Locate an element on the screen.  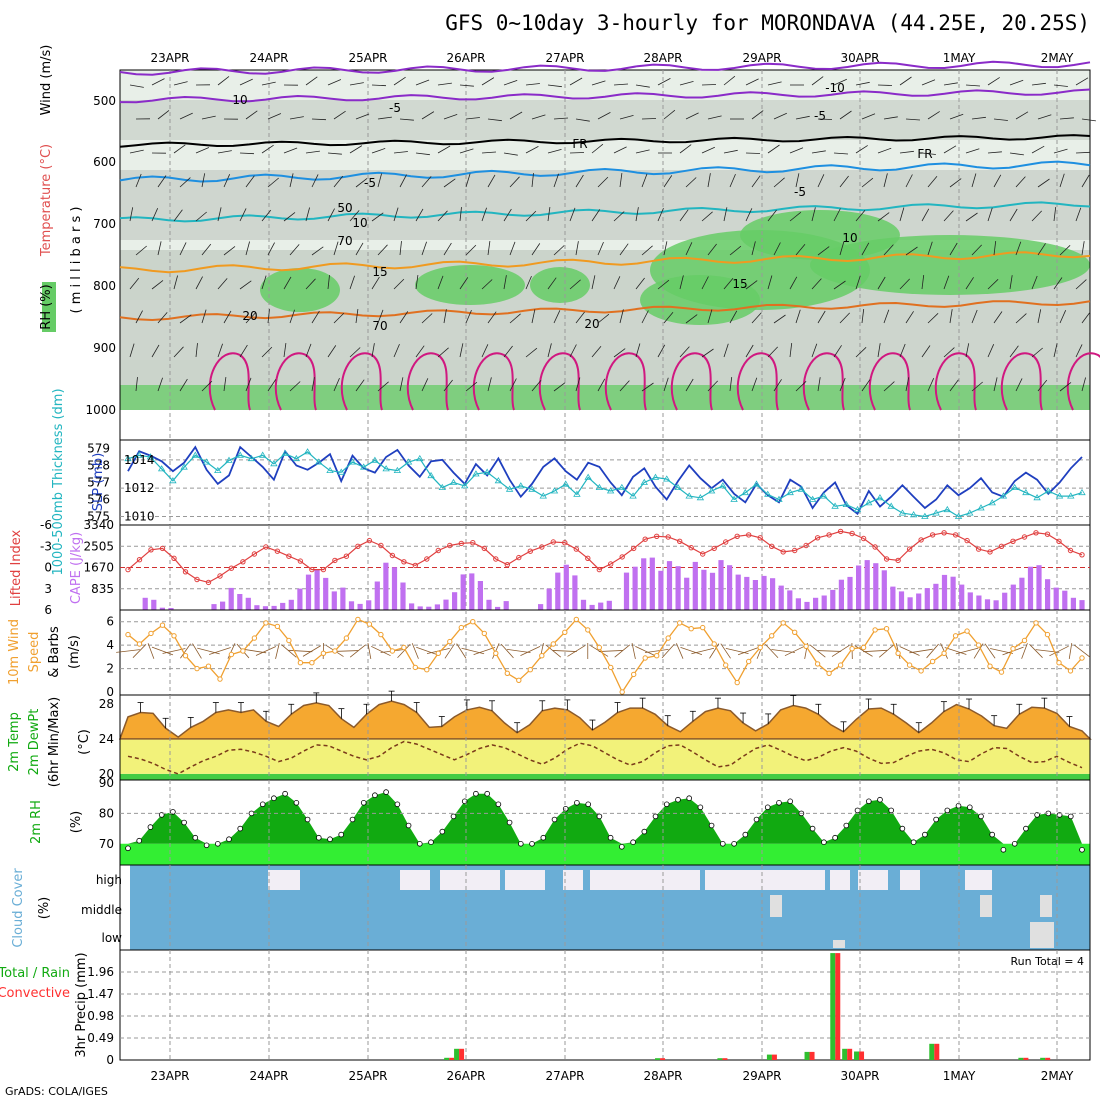
left-tick-label: 578 is located at coordinates (98, 466).